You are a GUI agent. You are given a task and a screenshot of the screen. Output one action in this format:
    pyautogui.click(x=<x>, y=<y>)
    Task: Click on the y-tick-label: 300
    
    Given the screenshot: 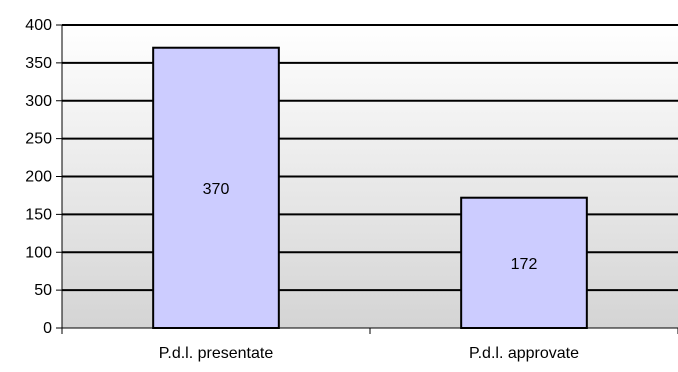 What is the action you would take?
    pyautogui.click(x=38, y=101)
    